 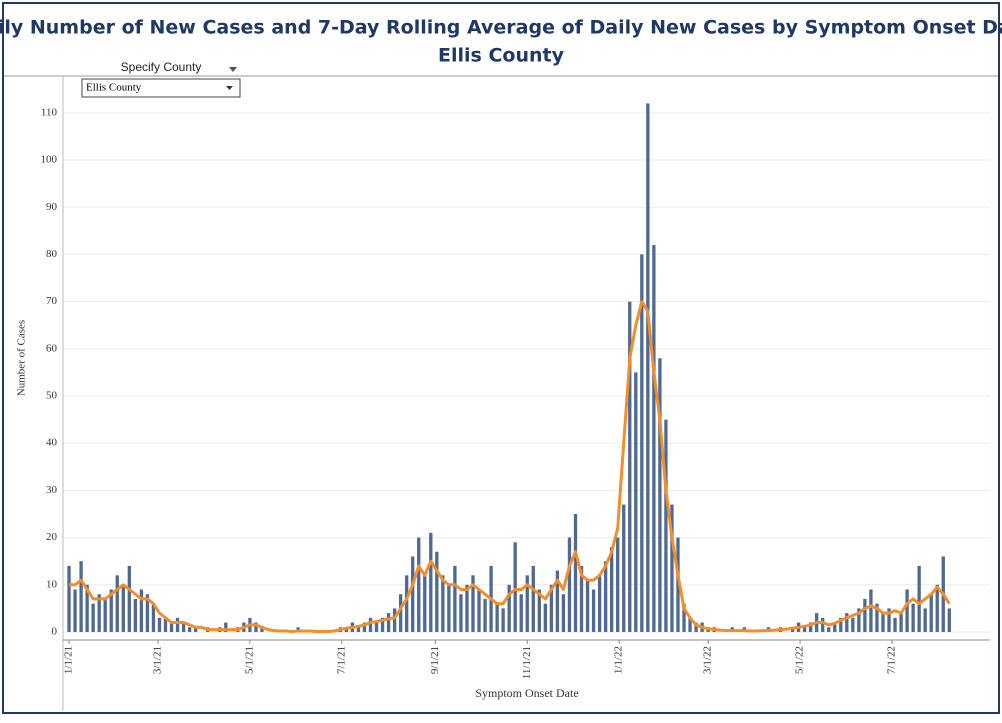 What do you see at coordinates (435, 660) in the screenshot?
I see `x-tick-label: 9/1/21` at bounding box center [435, 660].